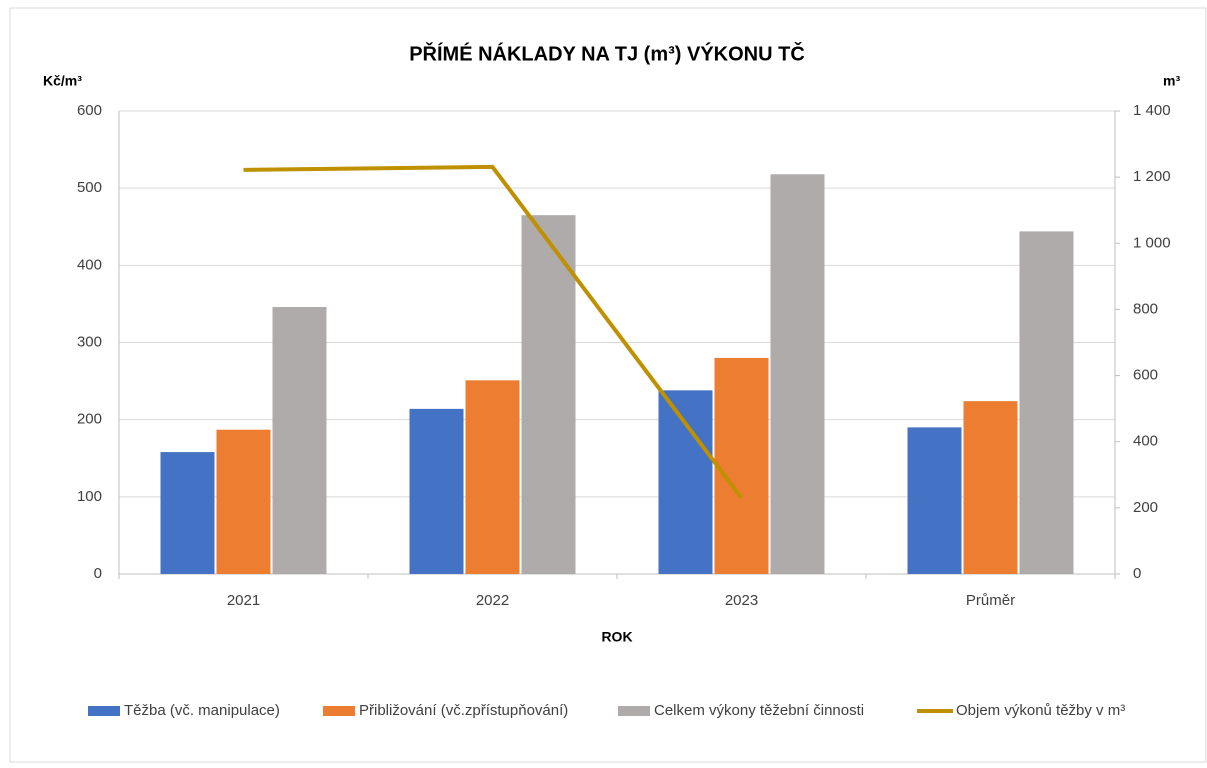 The width and height of the screenshot is (1207, 768). I want to click on x-tick-label: 2021, so click(243, 600).